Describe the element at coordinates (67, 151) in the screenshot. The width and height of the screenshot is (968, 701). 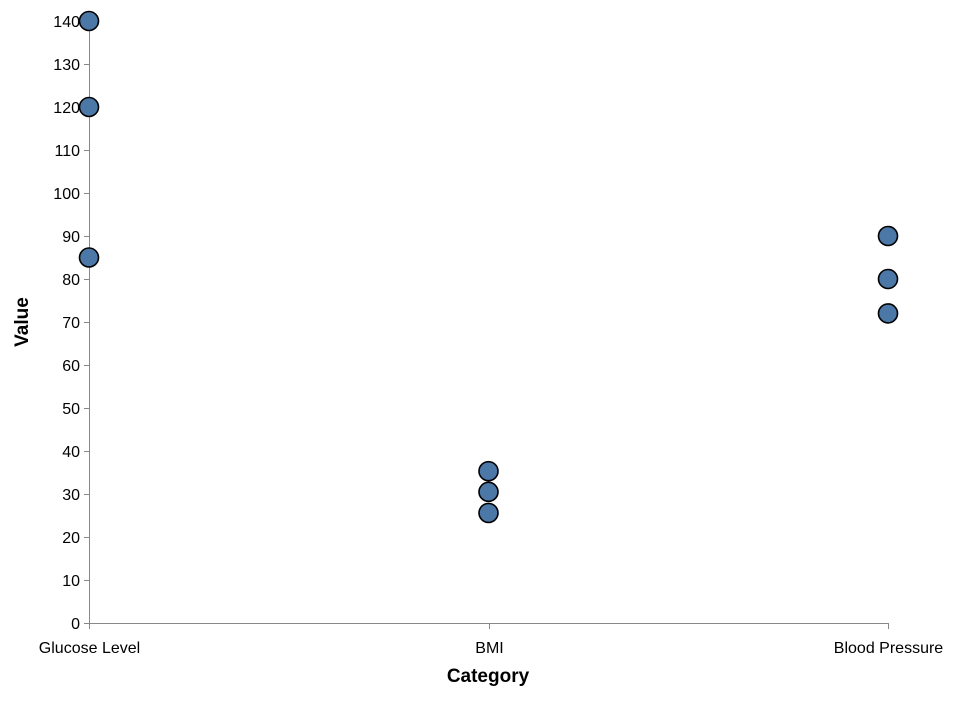
I see `y-tick-label: 110` at that location.